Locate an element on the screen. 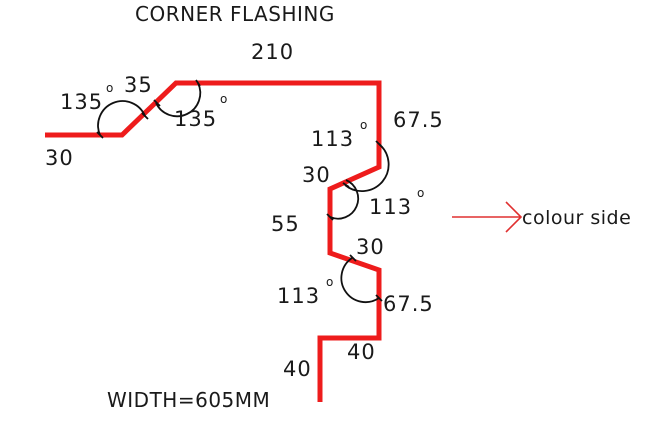  angle-label-113-upper: 113 is located at coordinates (332, 139).